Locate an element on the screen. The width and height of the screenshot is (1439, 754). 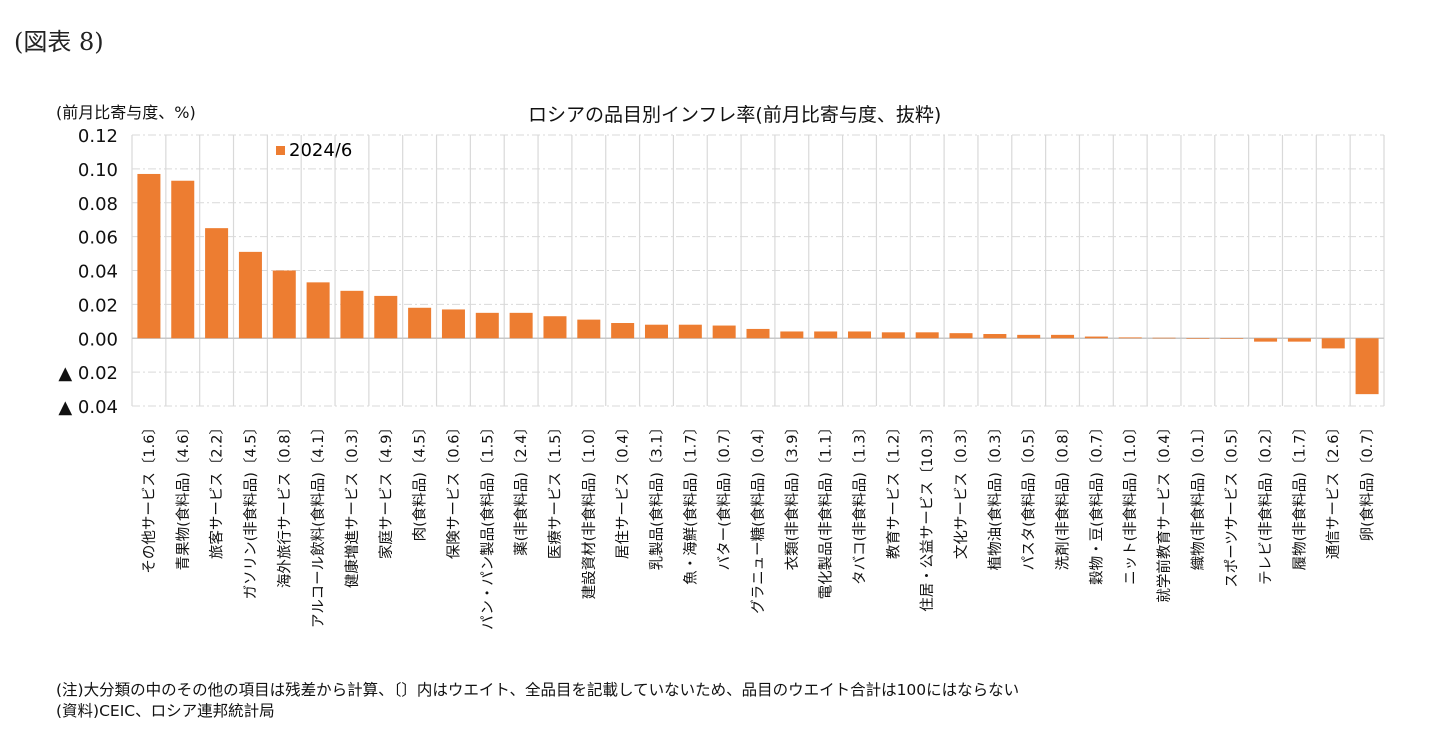
x-tick-label: 建設資材(非食料品)〔1.0〕 is located at coordinates (589, 509).